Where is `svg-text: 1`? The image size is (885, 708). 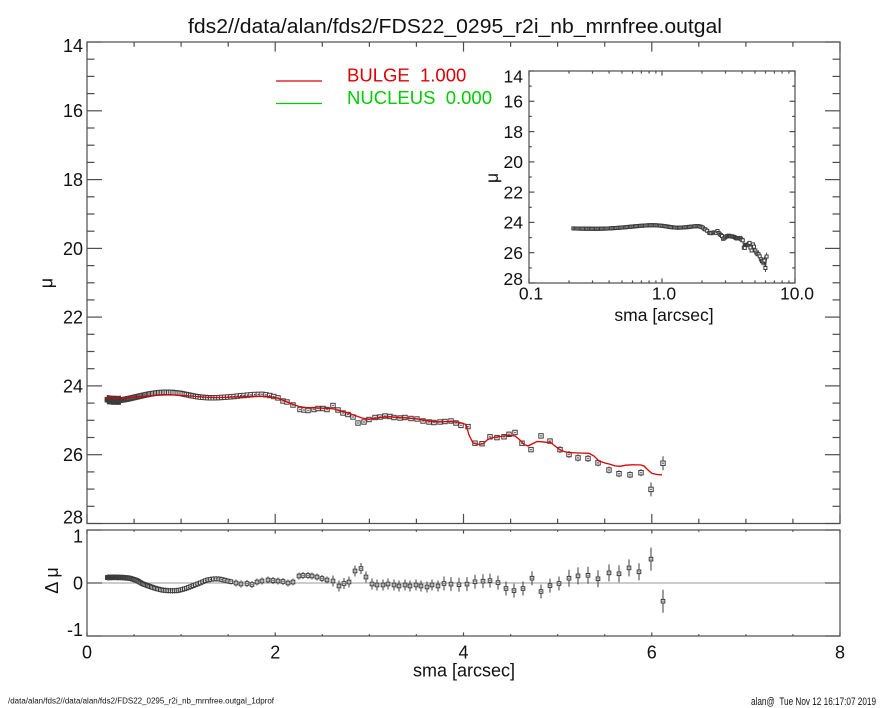 svg-text: 1 is located at coordinates (78, 537).